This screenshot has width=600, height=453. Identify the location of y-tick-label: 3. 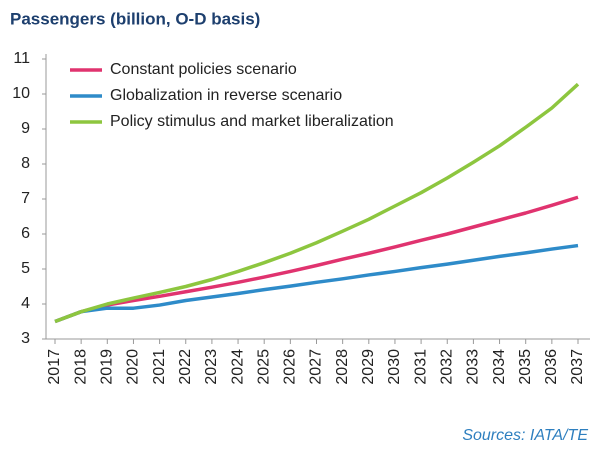
(25, 338).